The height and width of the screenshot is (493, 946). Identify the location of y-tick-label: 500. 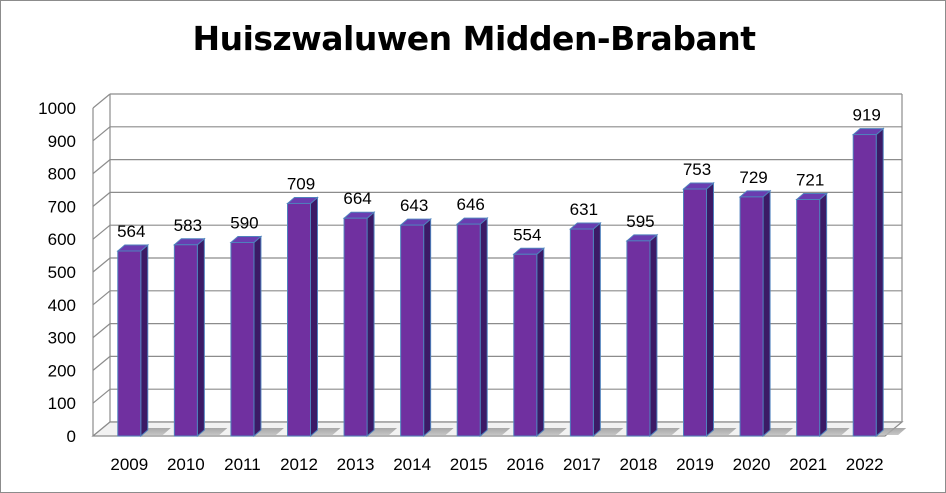
(62, 272).